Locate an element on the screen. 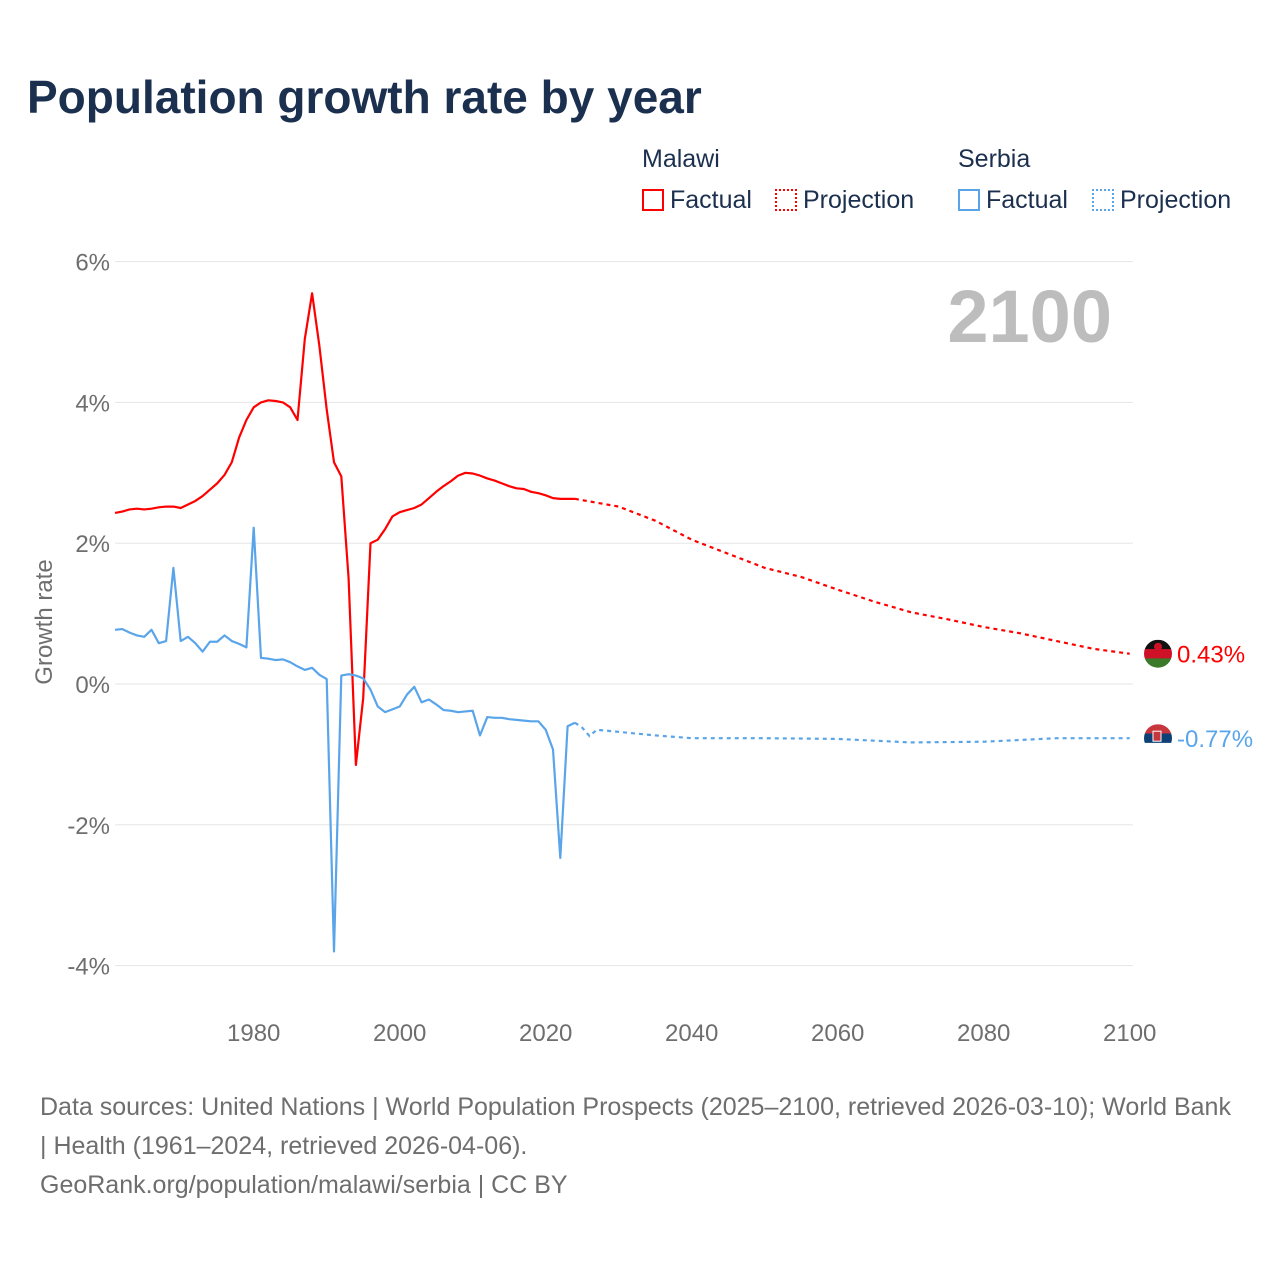 The width and height of the screenshot is (1280, 1280). y-tick-label: -2% is located at coordinates (88, 826).